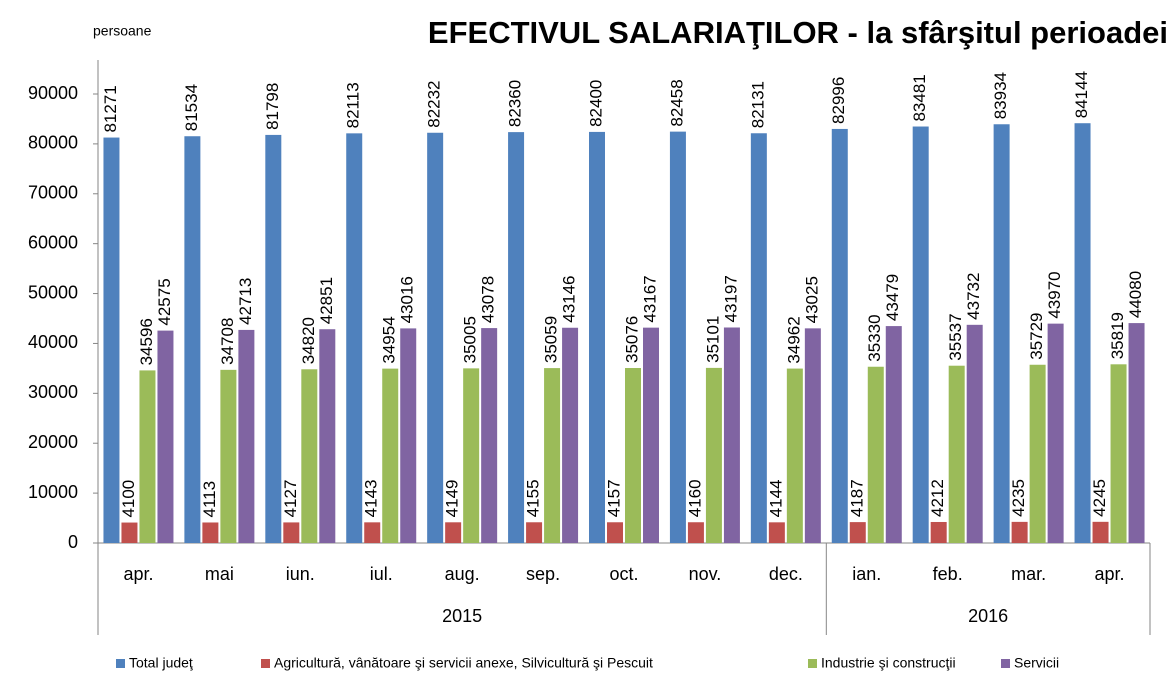  What do you see at coordinates (533, 498) in the screenshot?
I see `value-label: 4155` at bounding box center [533, 498].